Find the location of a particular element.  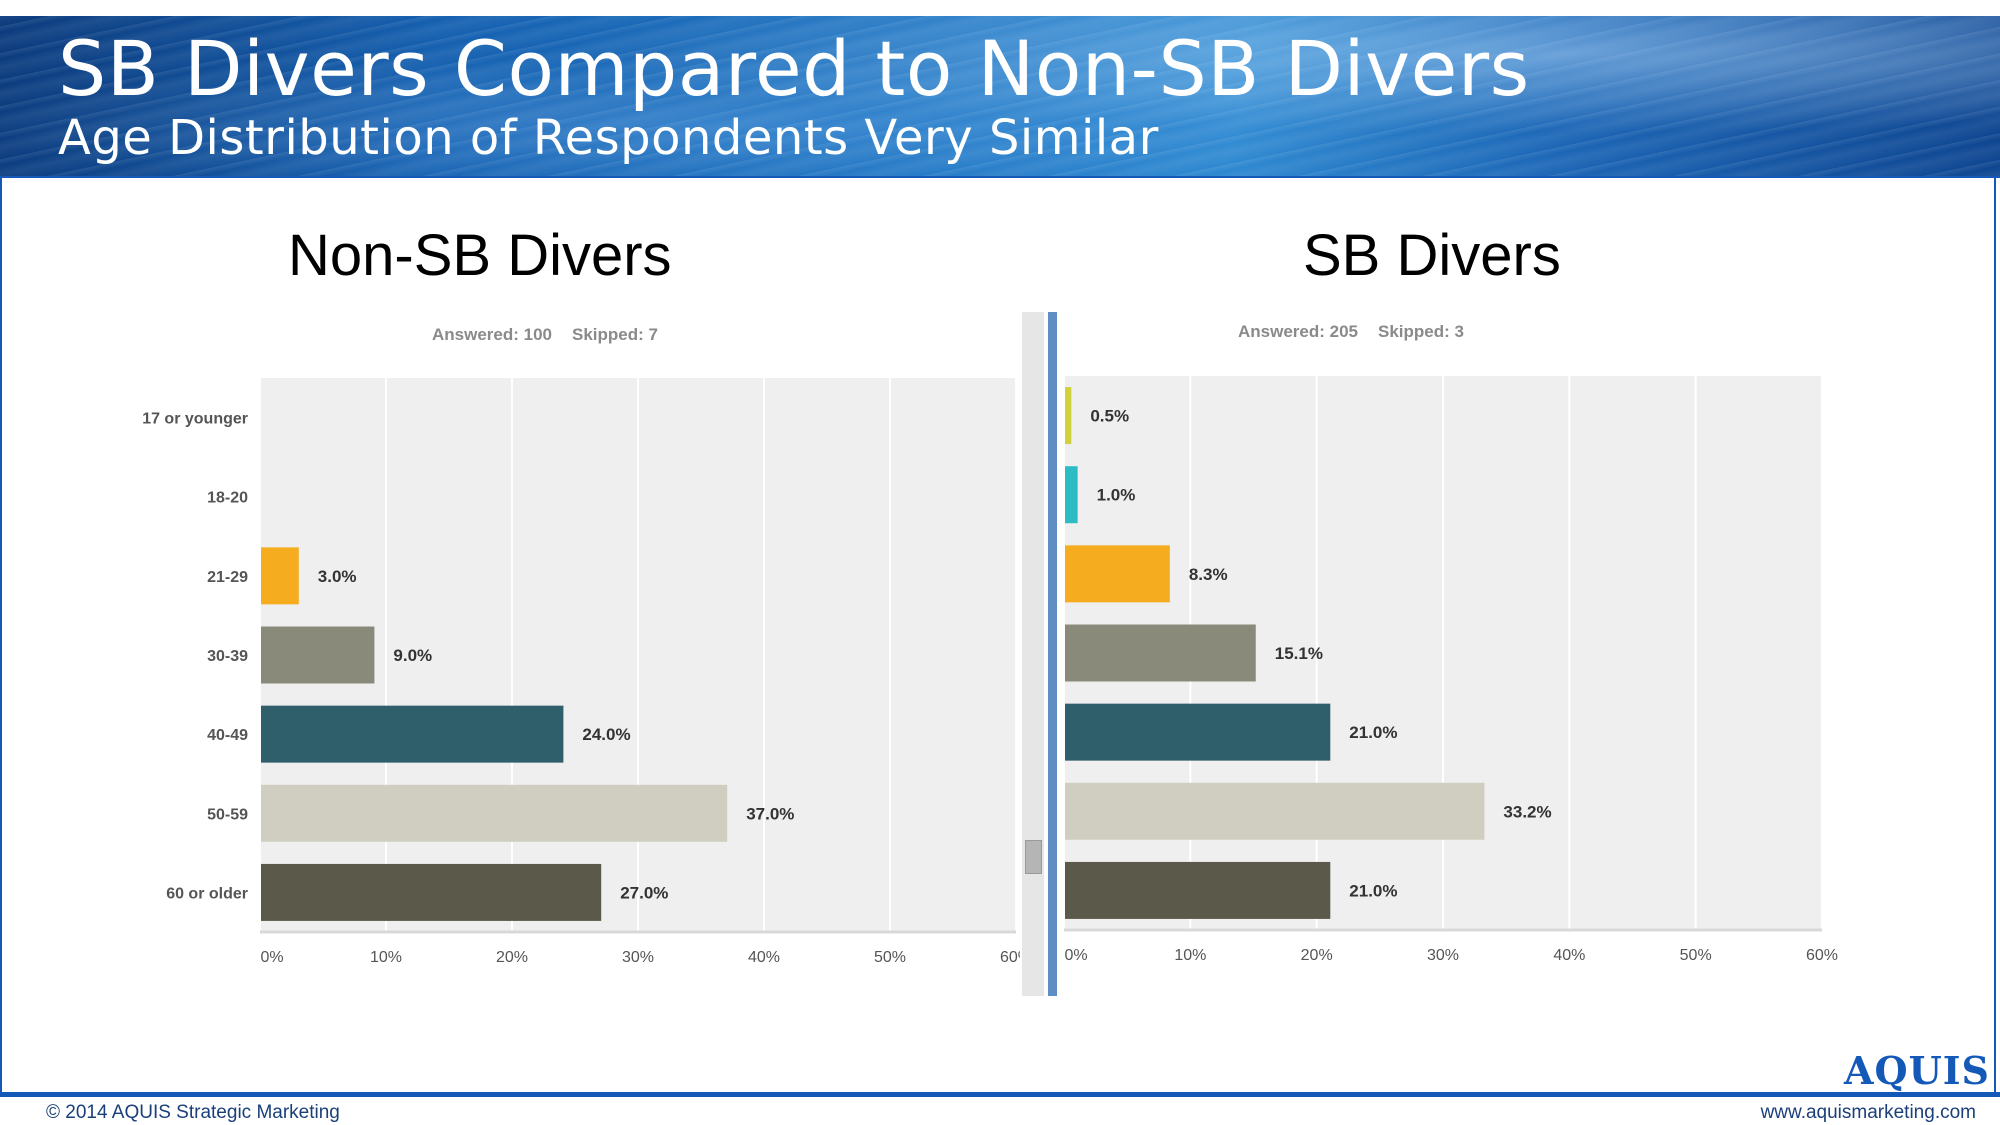

right-tick-label: 0% is located at coordinates (1075, 955).